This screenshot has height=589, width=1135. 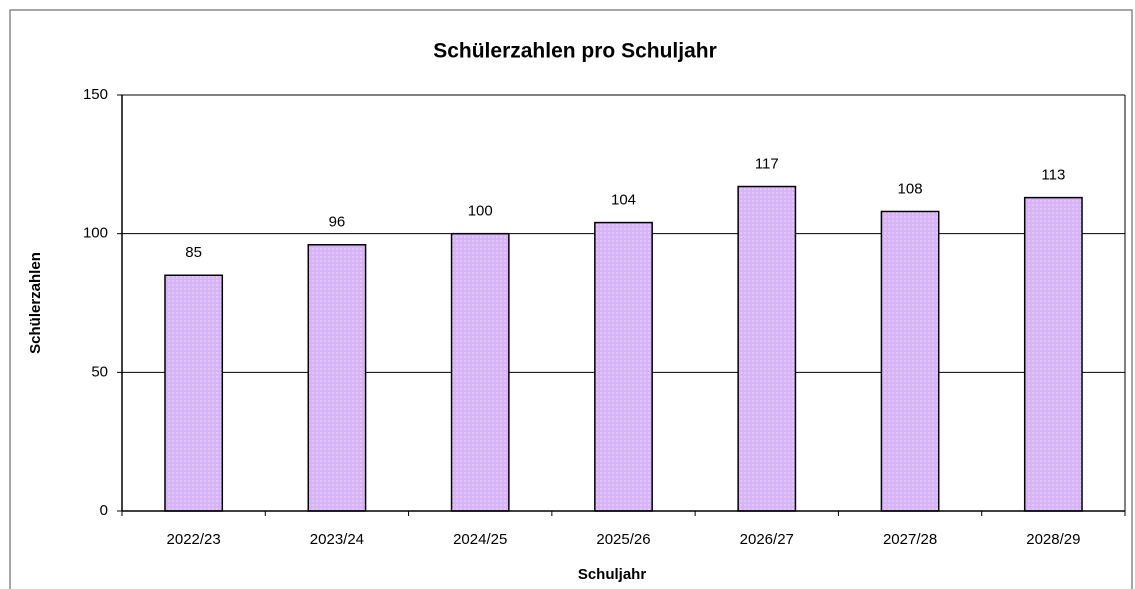 I want to click on x-tick-label: 2023/24, so click(x=337, y=539).